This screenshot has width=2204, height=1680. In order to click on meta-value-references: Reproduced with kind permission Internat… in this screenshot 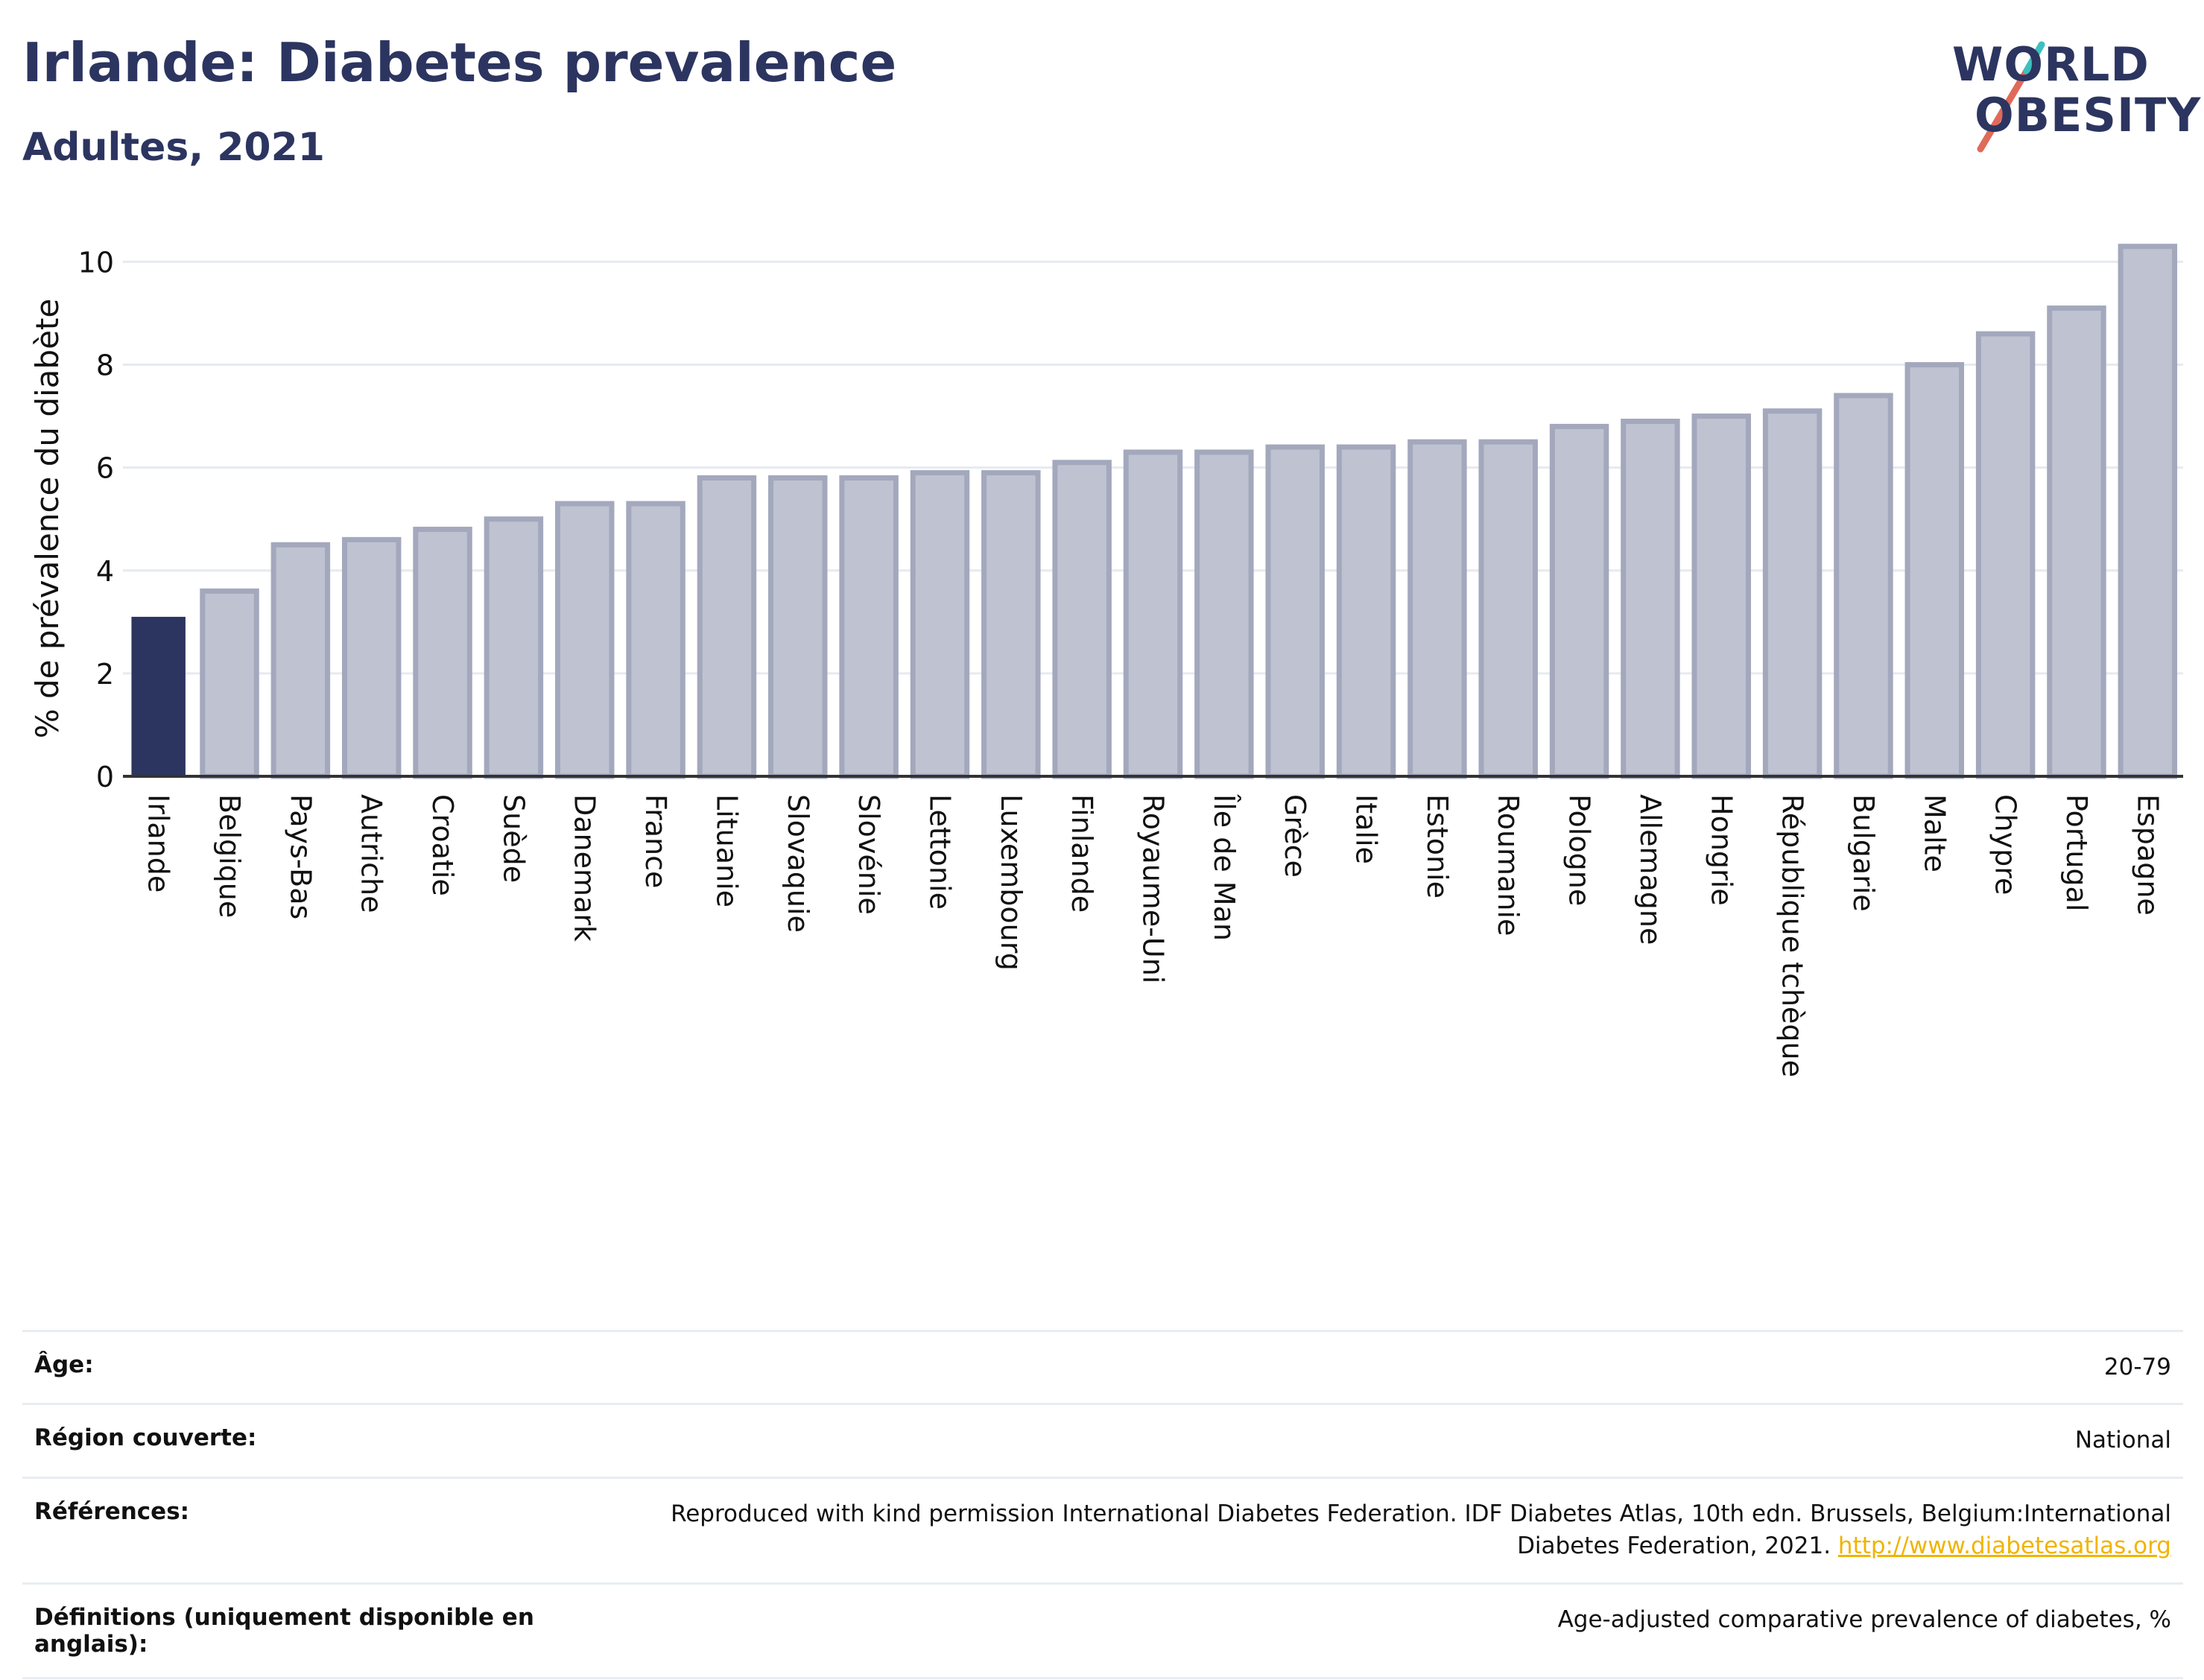, I will do `click(1407, 1530)`.